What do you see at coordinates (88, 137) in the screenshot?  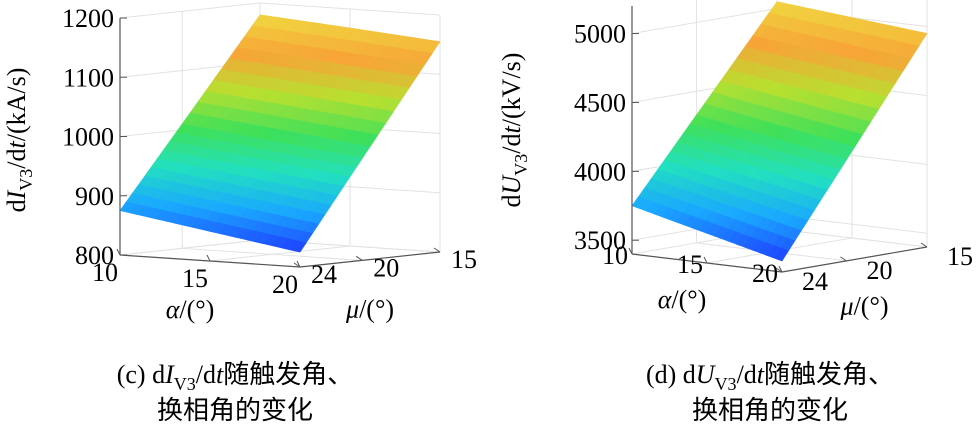 I see `z-tick-label: 1000` at bounding box center [88, 137].